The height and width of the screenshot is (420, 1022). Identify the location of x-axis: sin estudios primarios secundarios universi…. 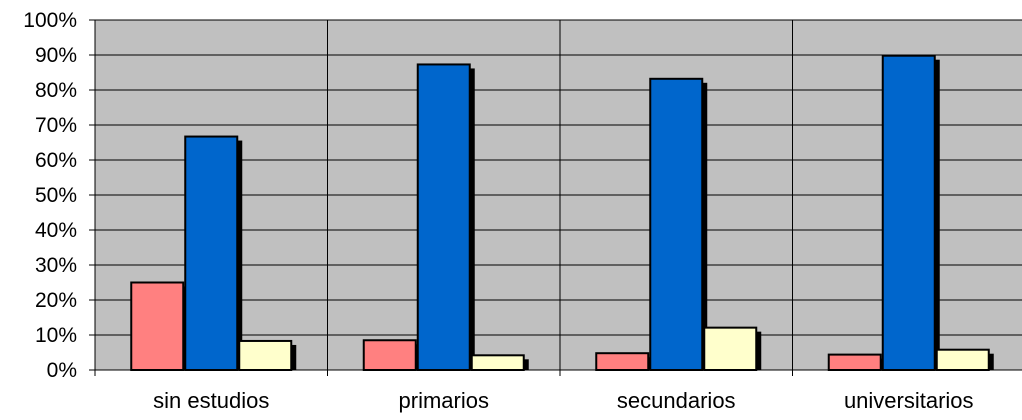
(558, 391).